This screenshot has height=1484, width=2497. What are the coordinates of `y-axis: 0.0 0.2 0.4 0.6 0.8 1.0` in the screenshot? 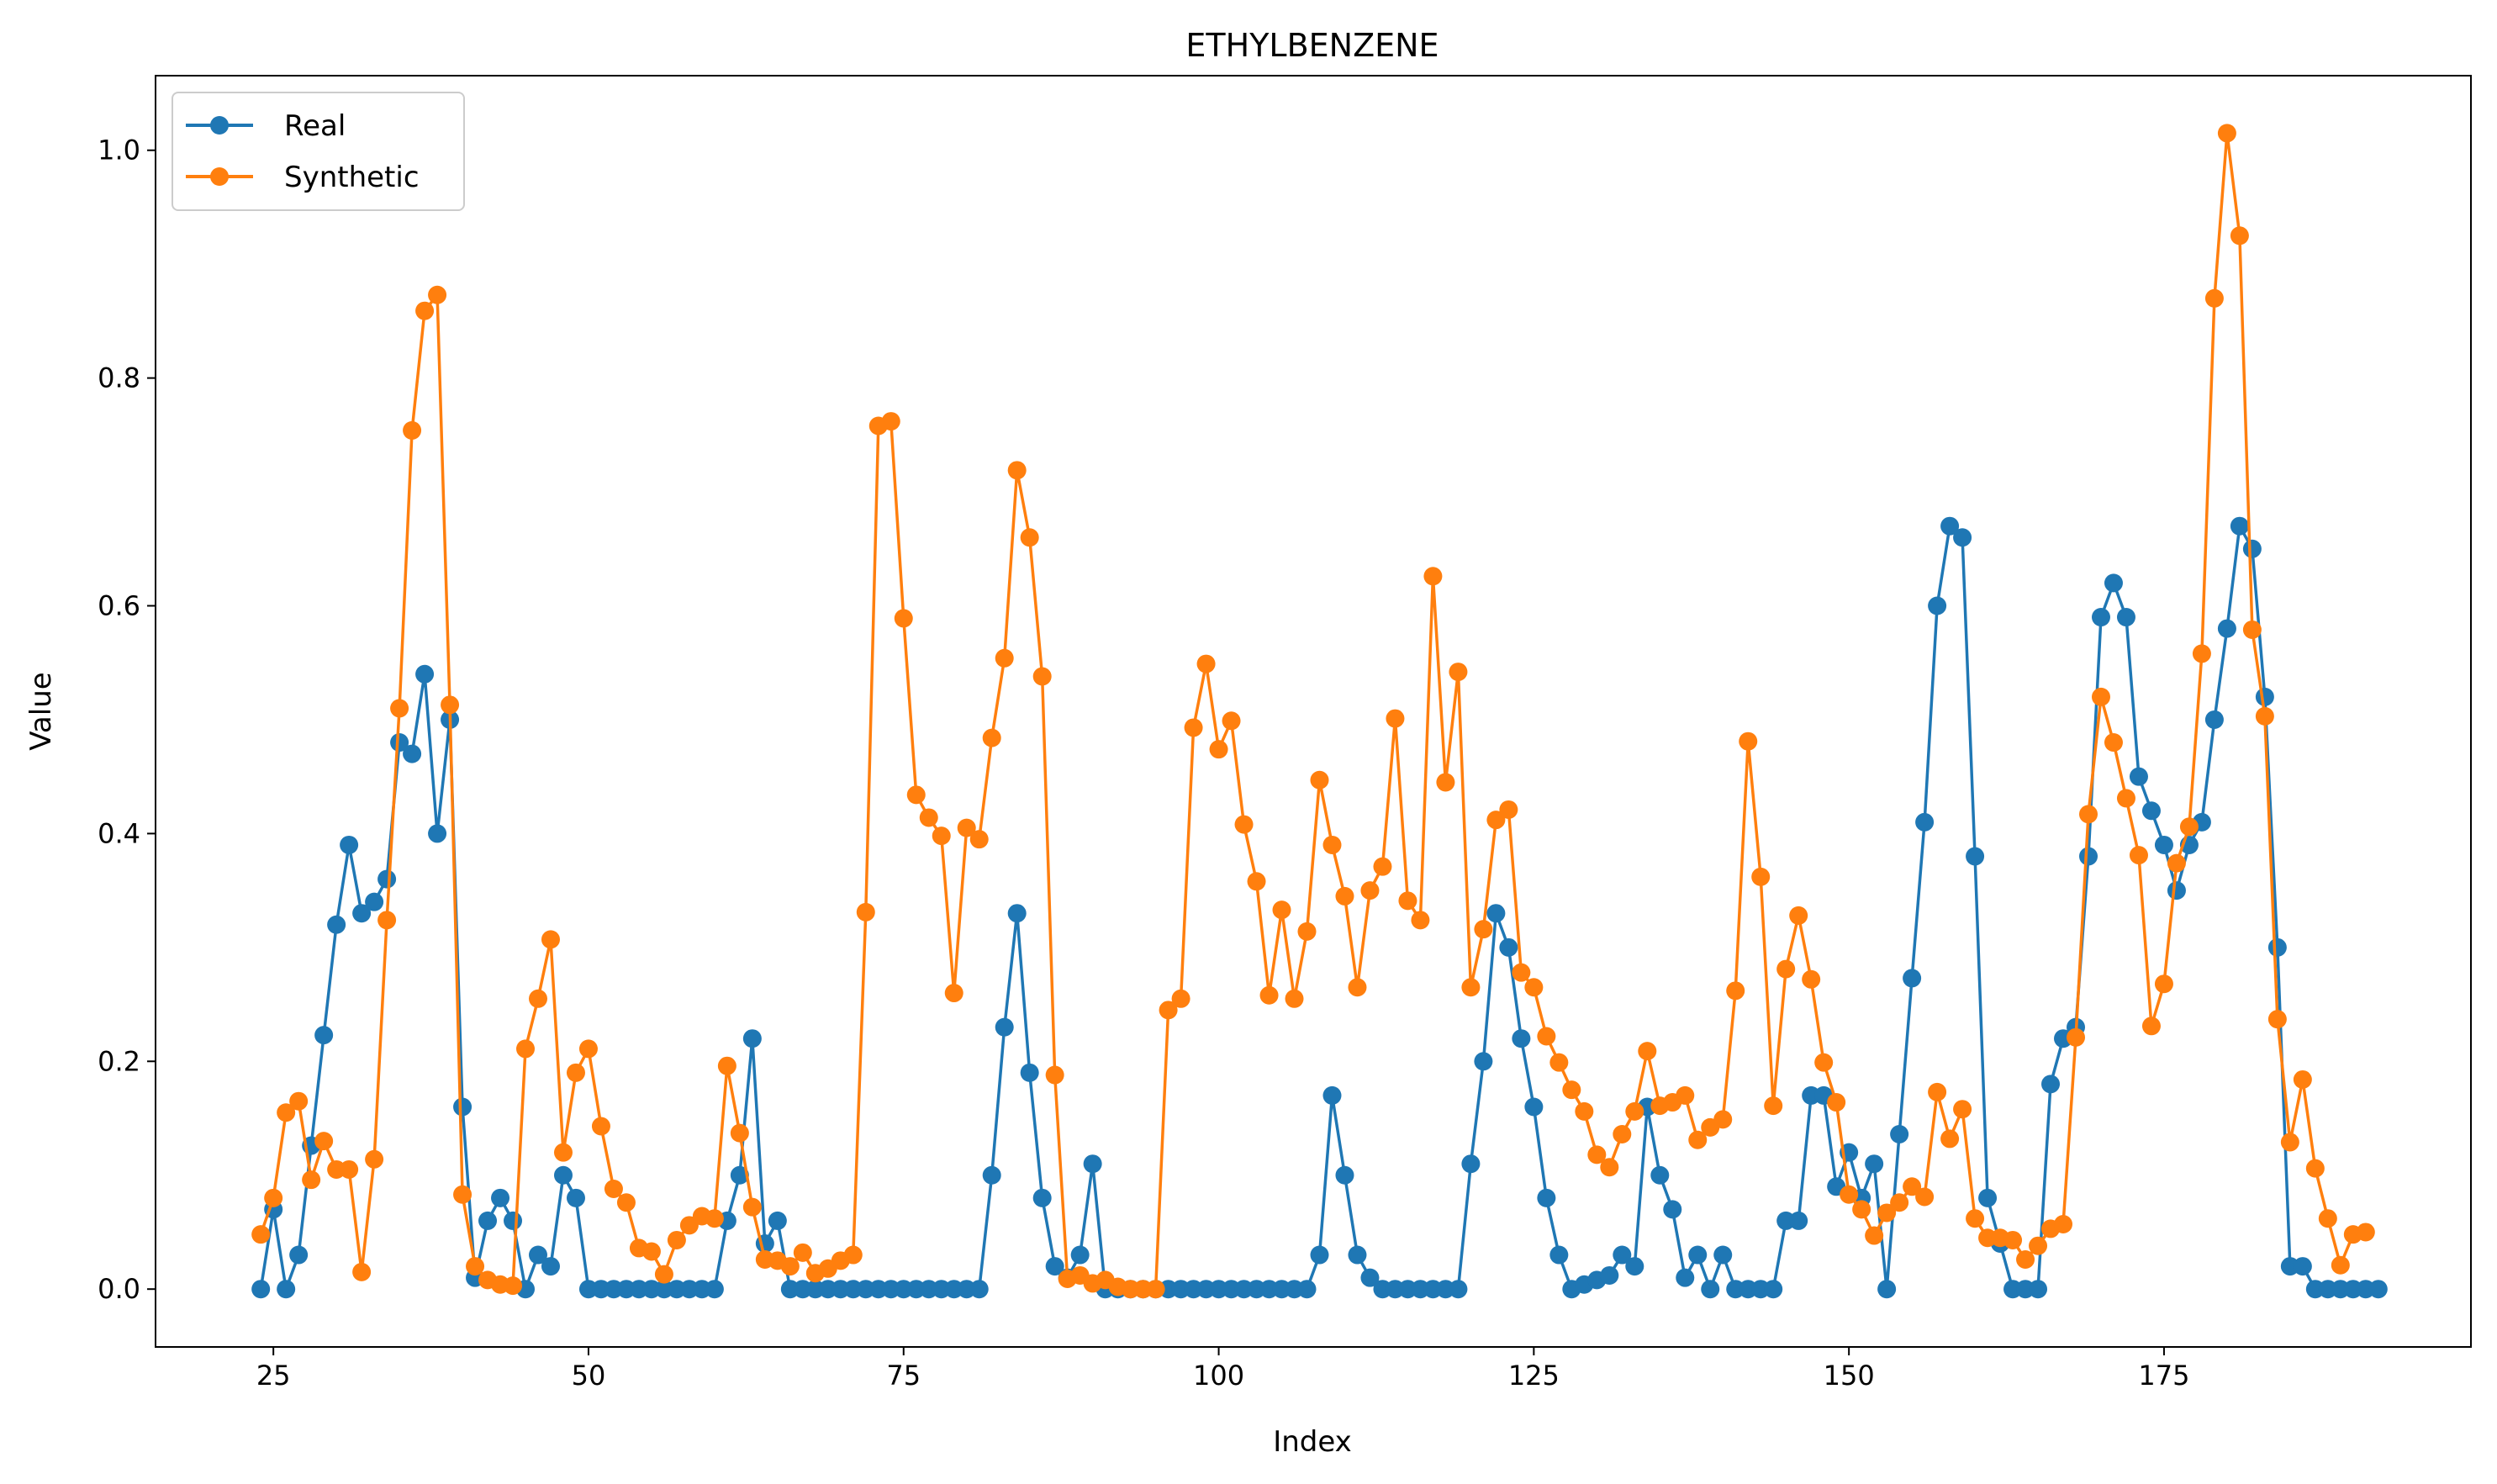 It's located at (127, 720).